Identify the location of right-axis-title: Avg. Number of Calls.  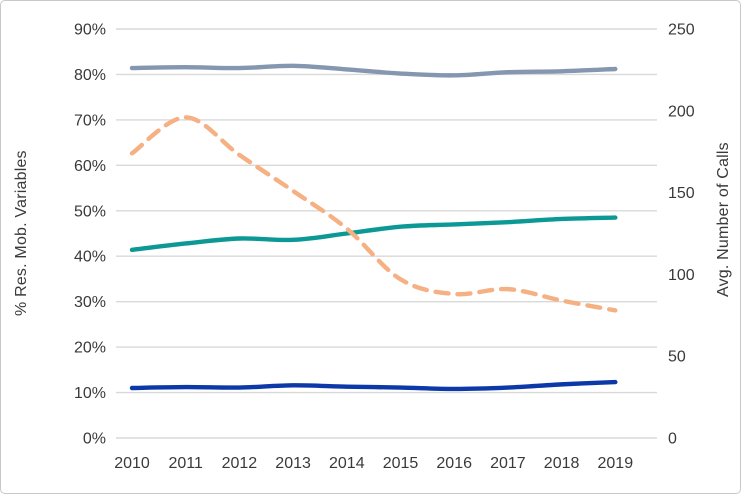
(723, 219).